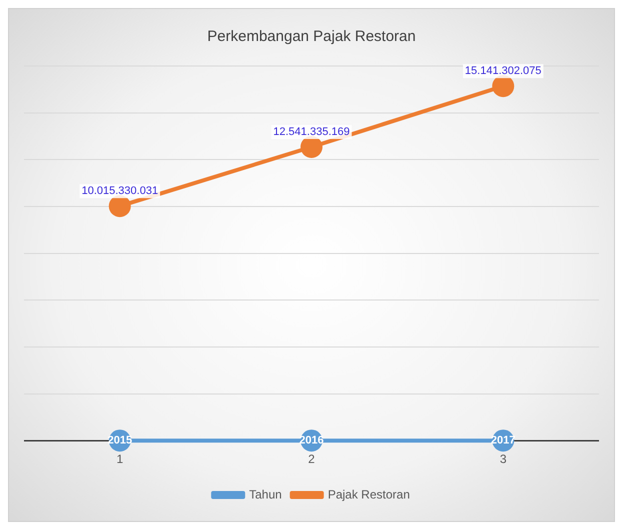  Describe the element at coordinates (120, 191) in the screenshot. I see `data-label: 10.015.330.031` at that location.